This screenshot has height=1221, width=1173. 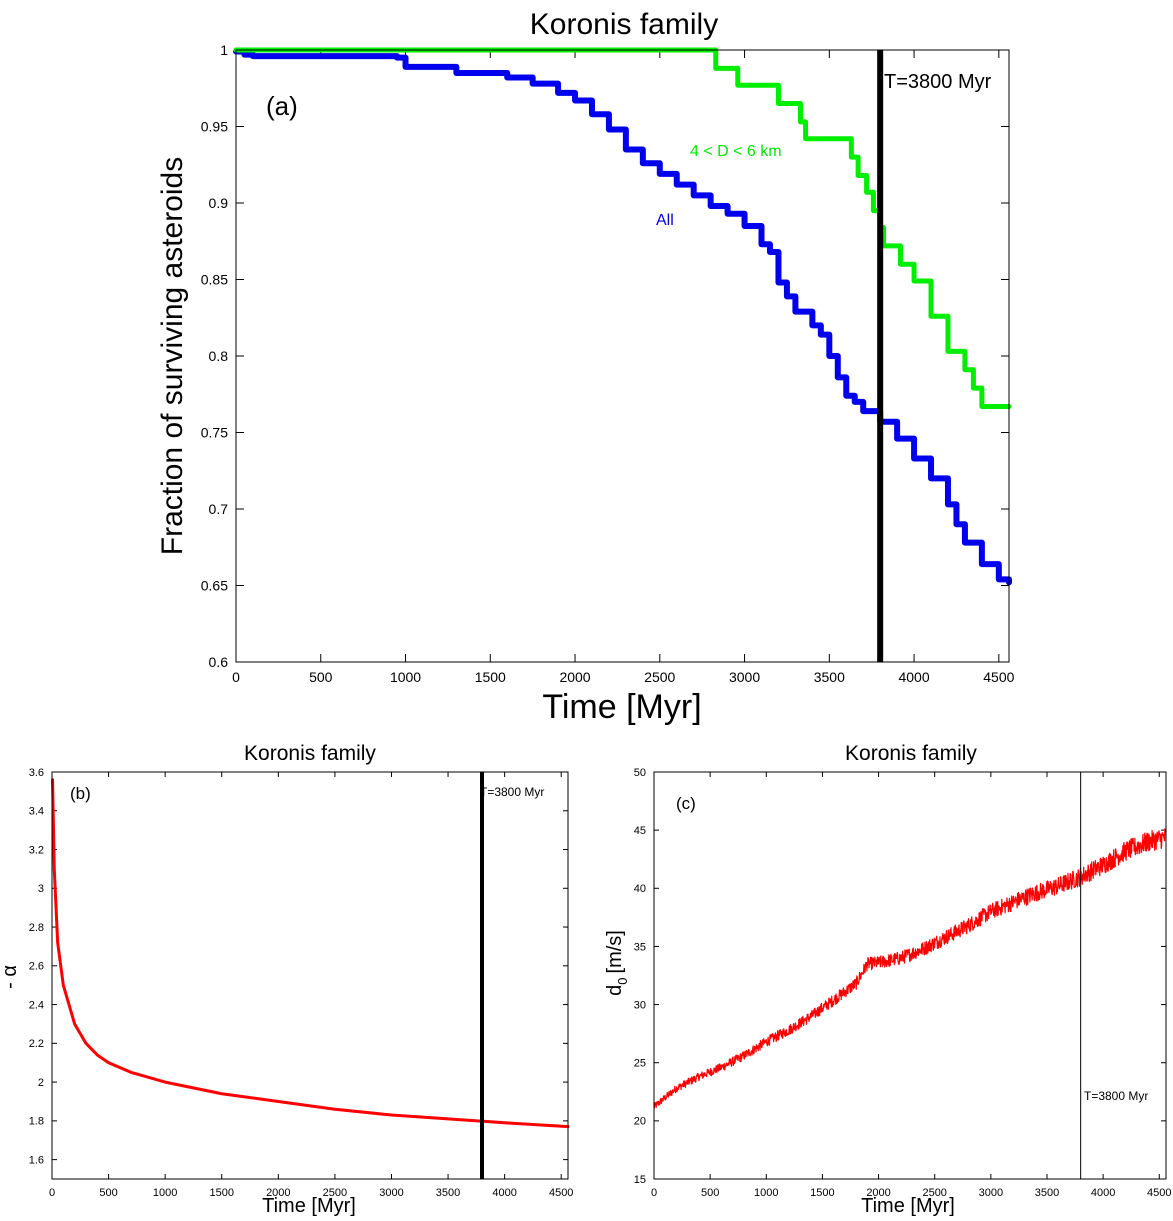 I want to click on y-tick-label: 0.85, so click(x=214, y=279).